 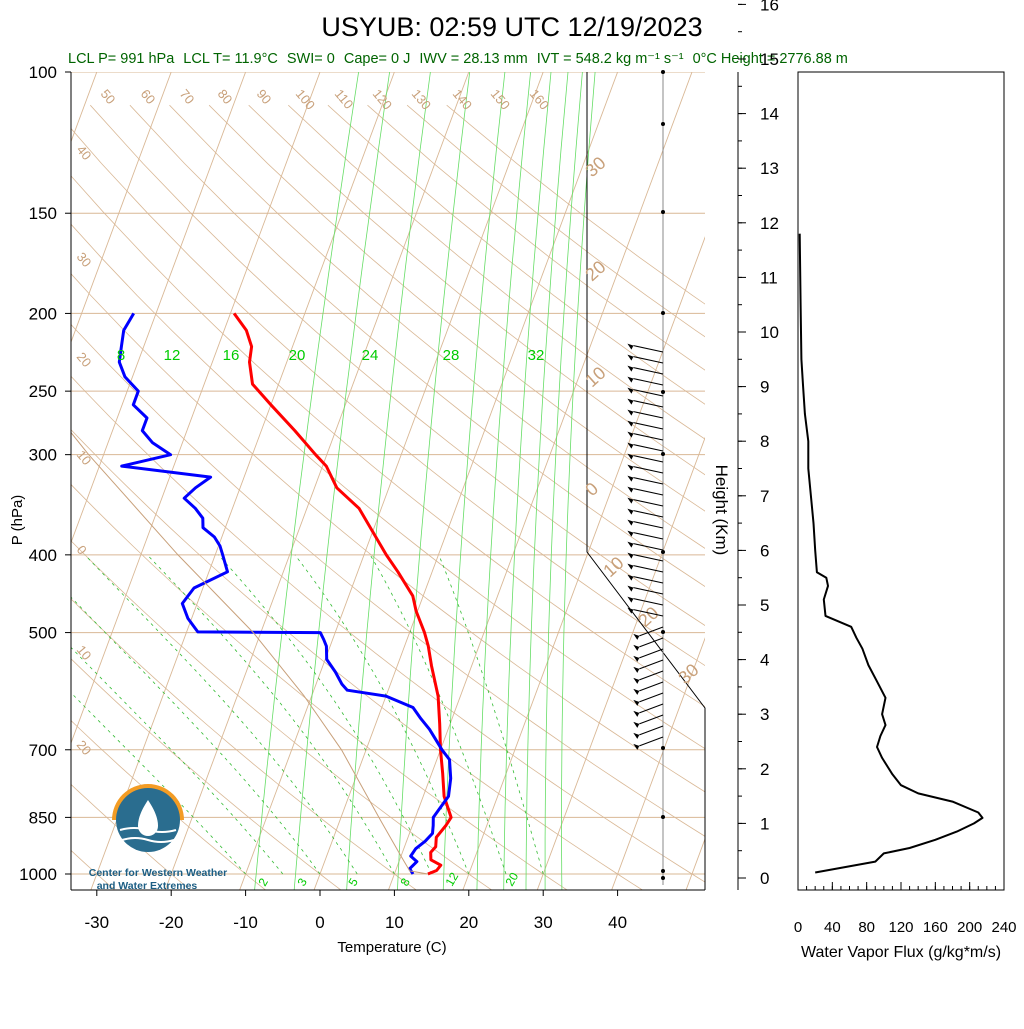 I want to click on x-axis-tick-label: -30, so click(x=97, y=922).